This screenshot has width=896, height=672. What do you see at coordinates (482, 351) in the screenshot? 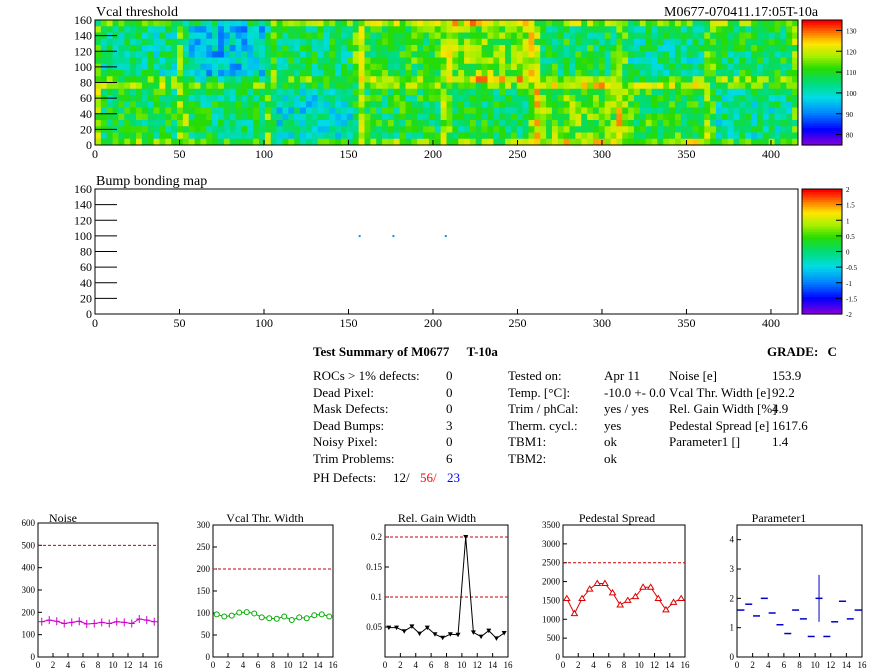
I see `summary-temp: T-10a` at bounding box center [482, 351].